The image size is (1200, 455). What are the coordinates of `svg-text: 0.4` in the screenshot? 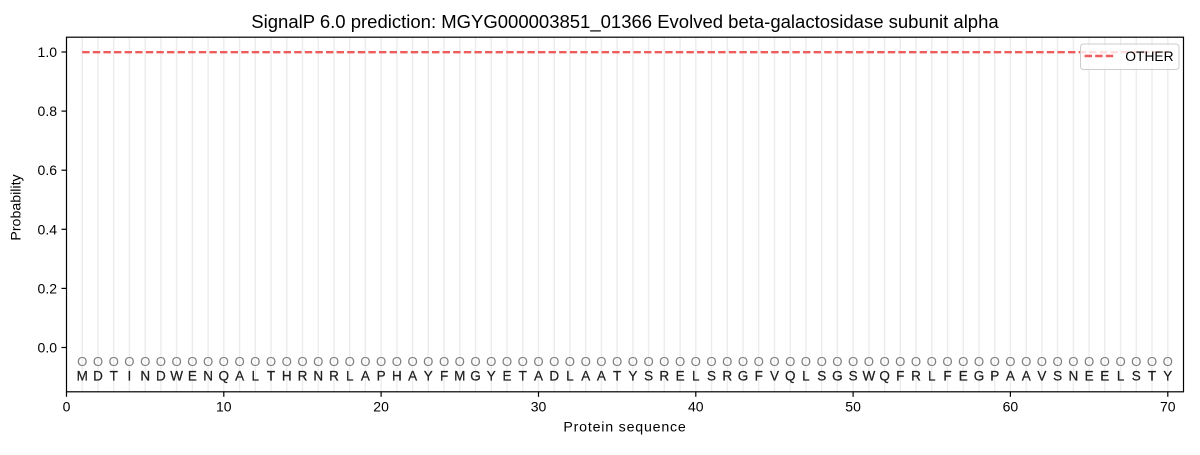 It's located at (48, 229).